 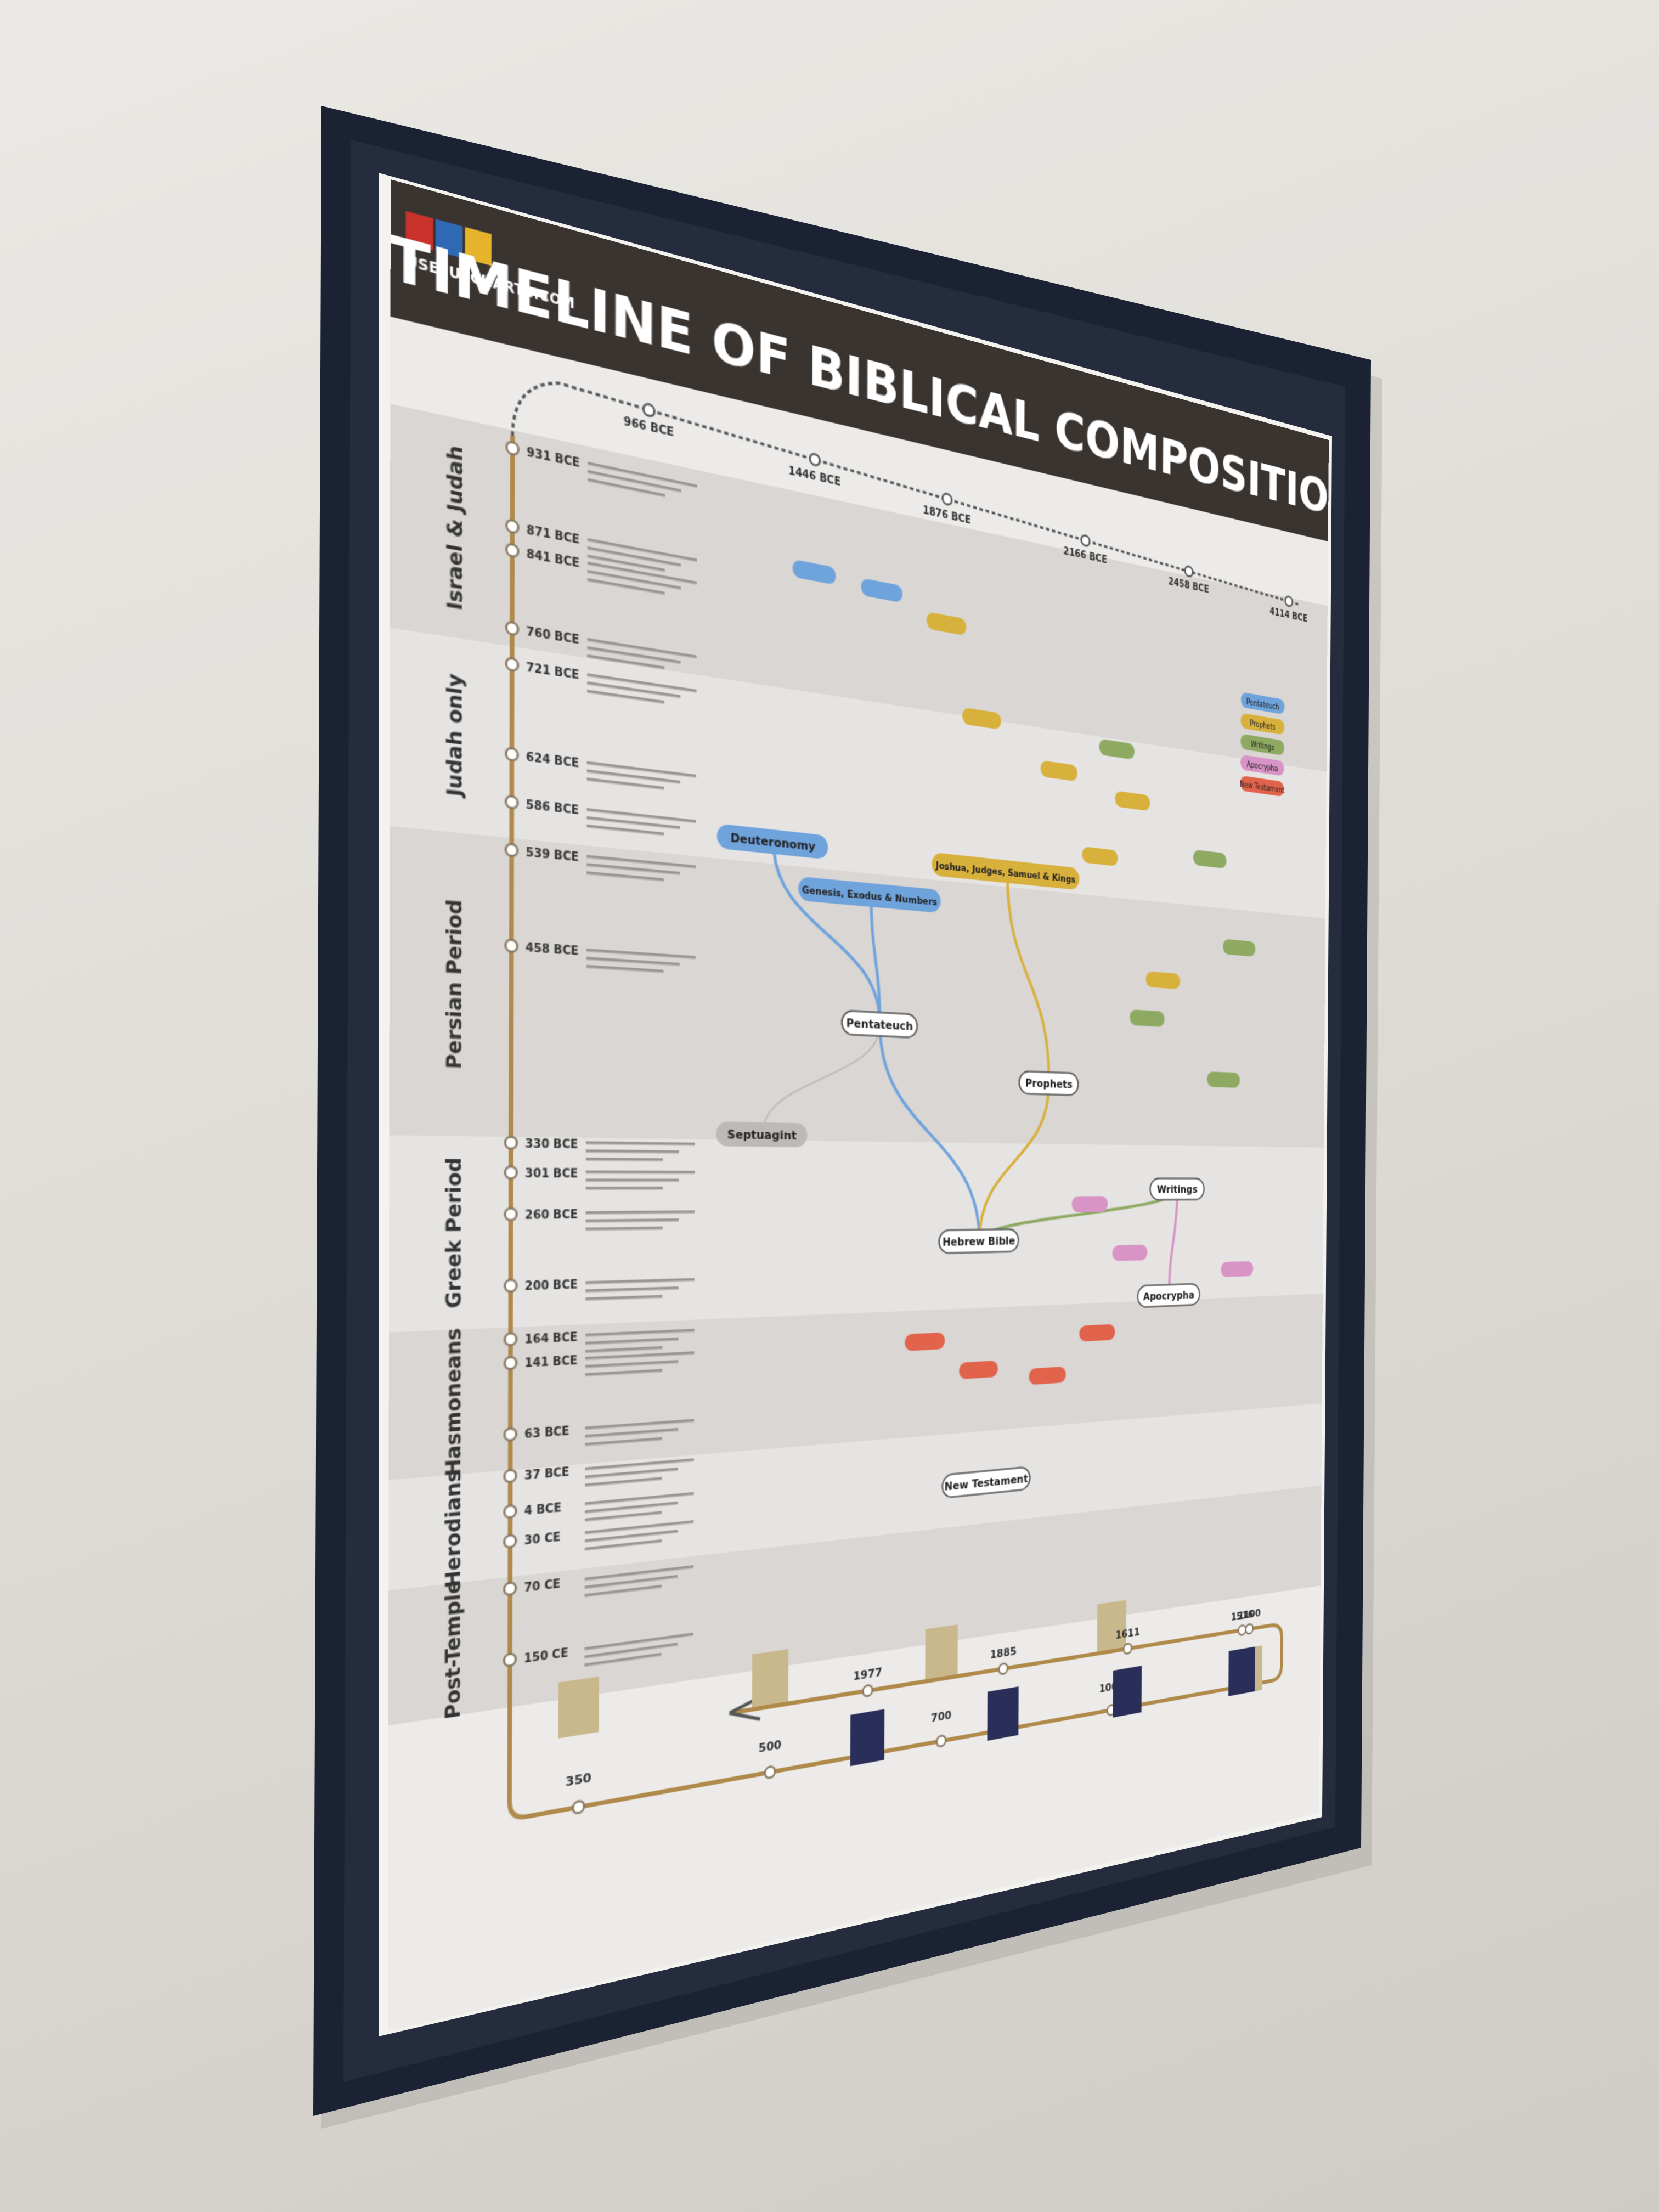 I want to click on header-band, so click(x=859, y=360).